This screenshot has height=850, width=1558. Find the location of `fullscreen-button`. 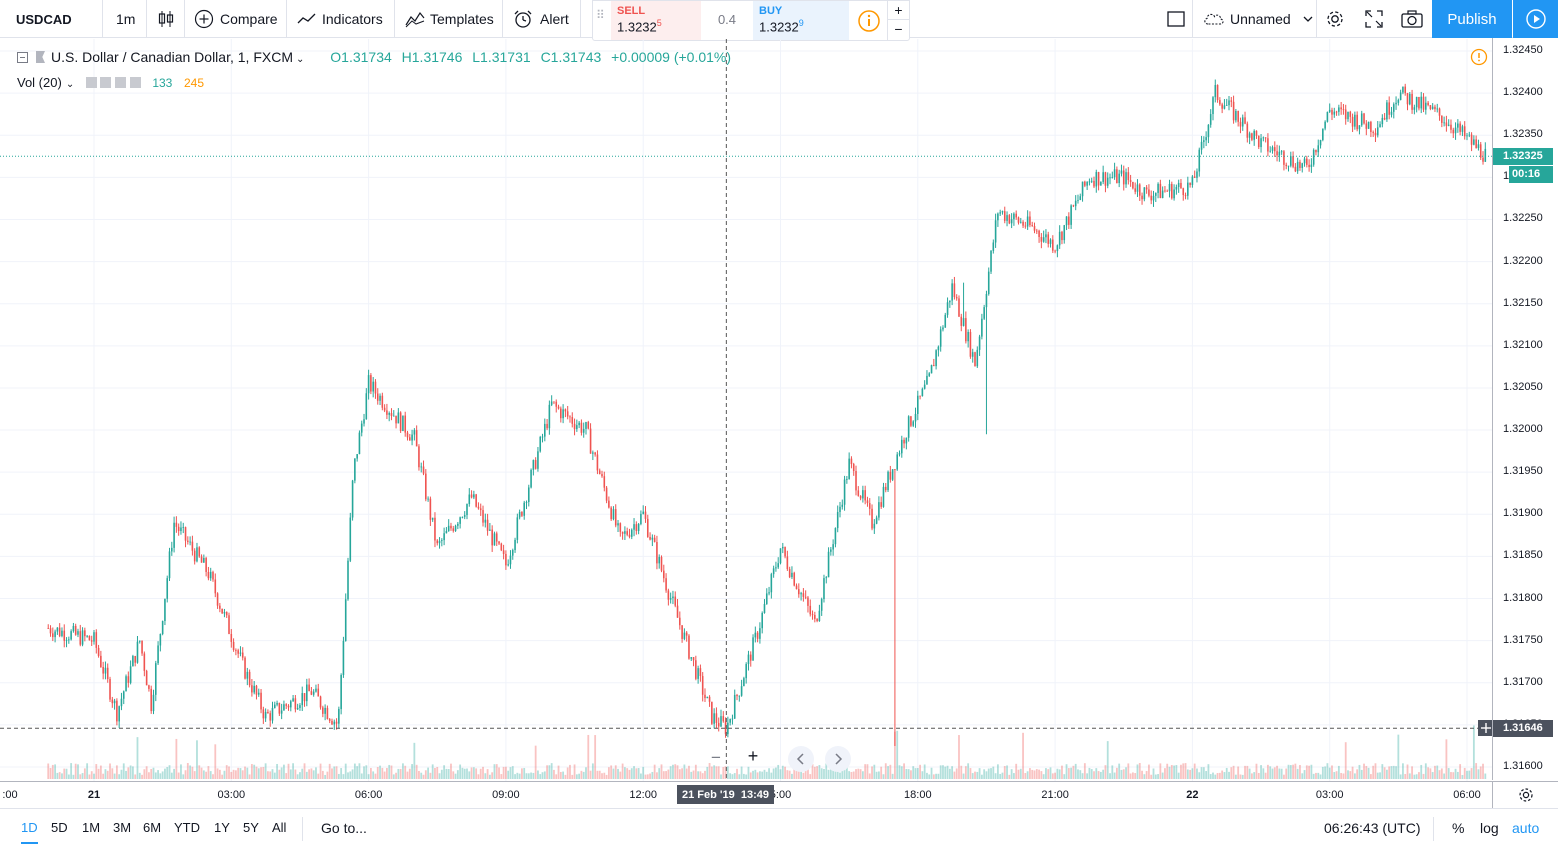

fullscreen-button is located at coordinates (1374, 19).